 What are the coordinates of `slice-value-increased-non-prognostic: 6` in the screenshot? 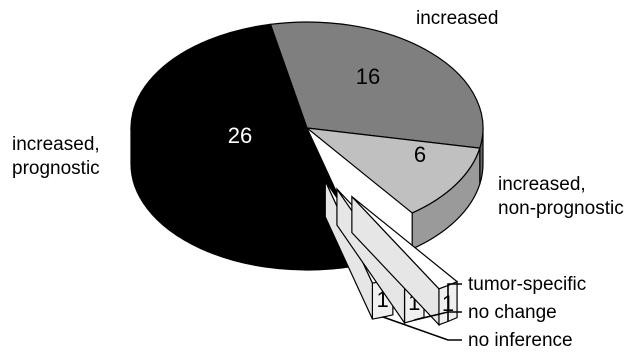 It's located at (420, 154).